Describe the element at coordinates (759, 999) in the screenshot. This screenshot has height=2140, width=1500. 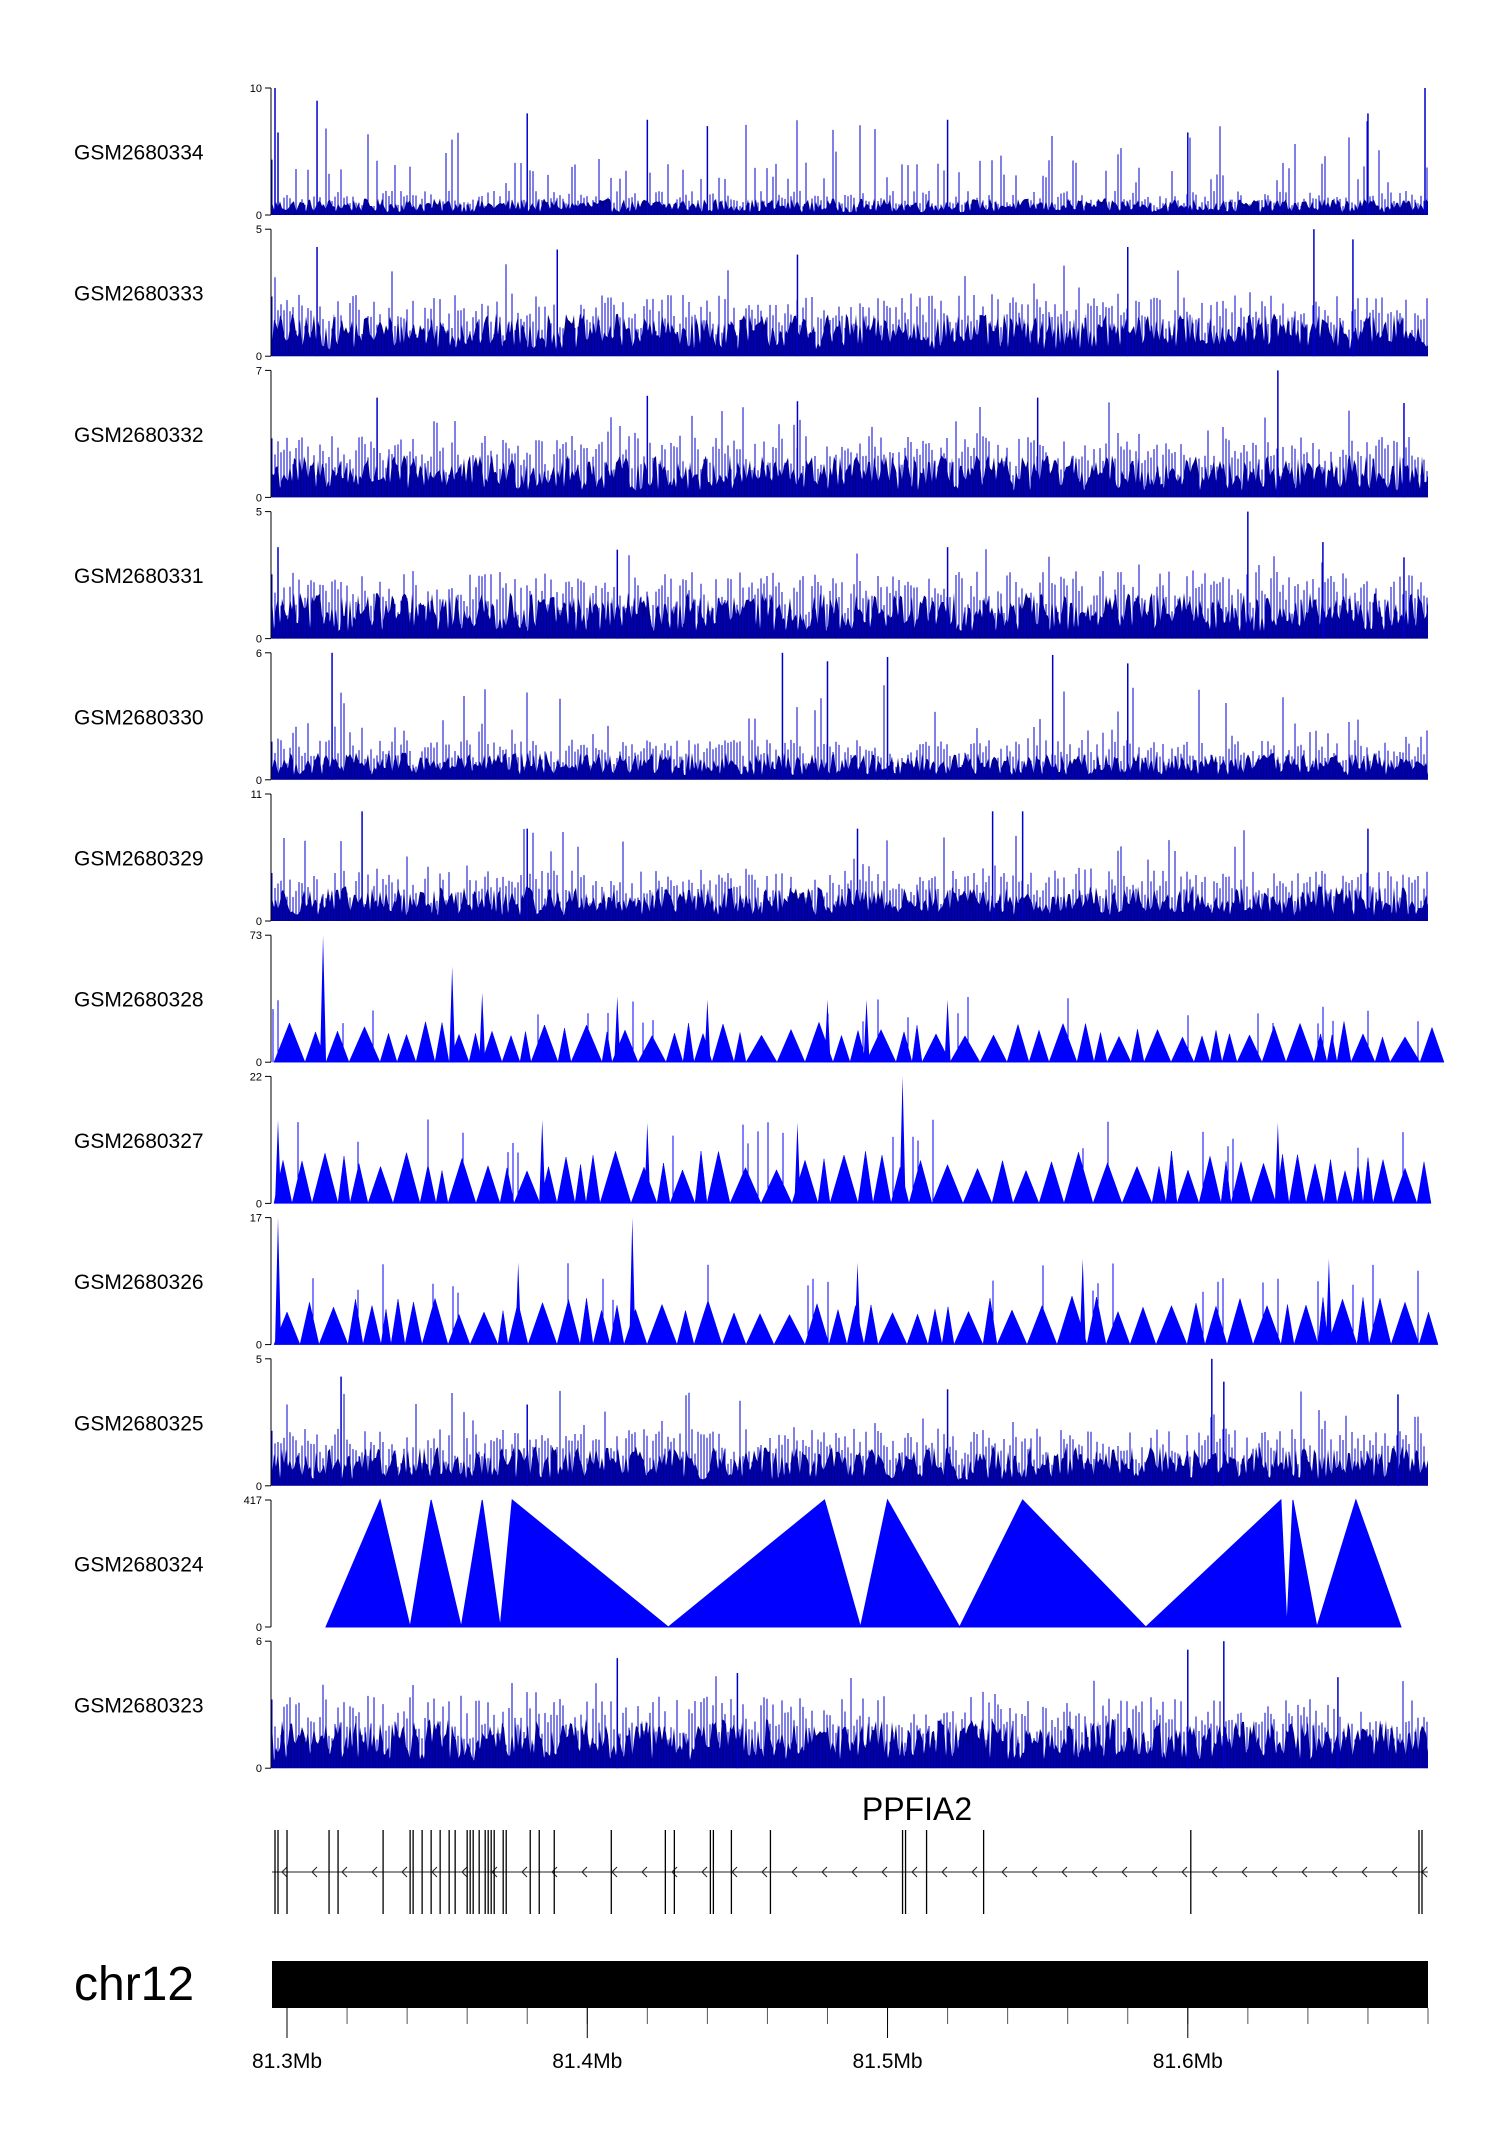
I see `track-GSM2680328: GSM2680328 73 0` at that location.